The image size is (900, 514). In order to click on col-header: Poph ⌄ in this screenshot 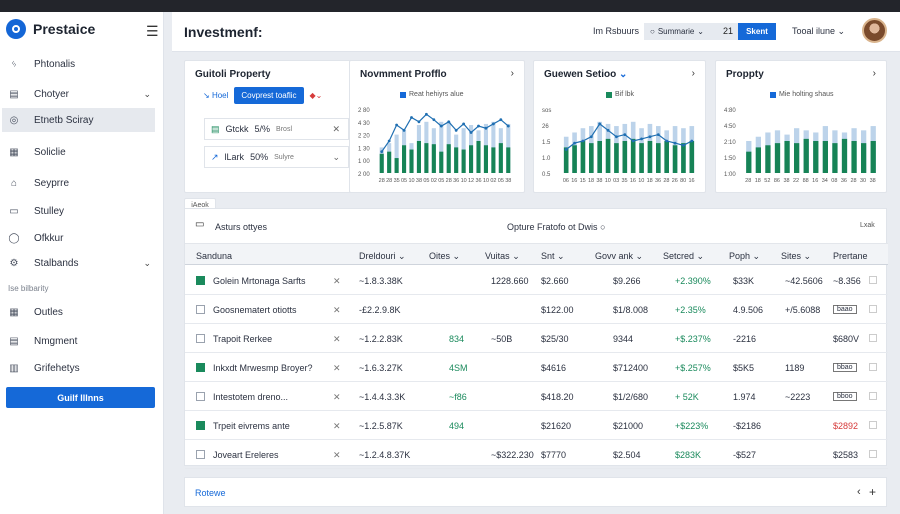, I will do `click(745, 256)`.